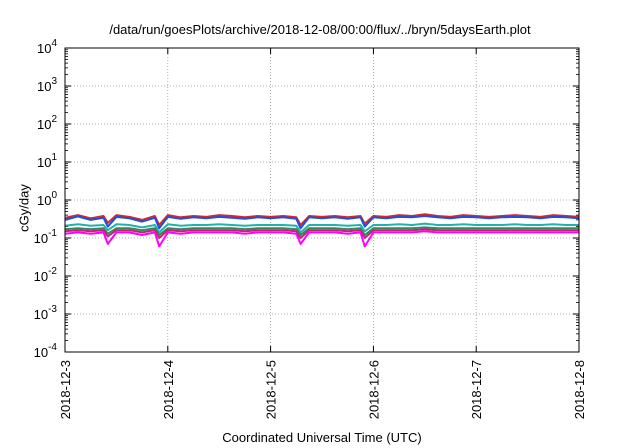 The image size is (640, 448). I want to click on y-tick-label: 10¹, so click(47, 161).